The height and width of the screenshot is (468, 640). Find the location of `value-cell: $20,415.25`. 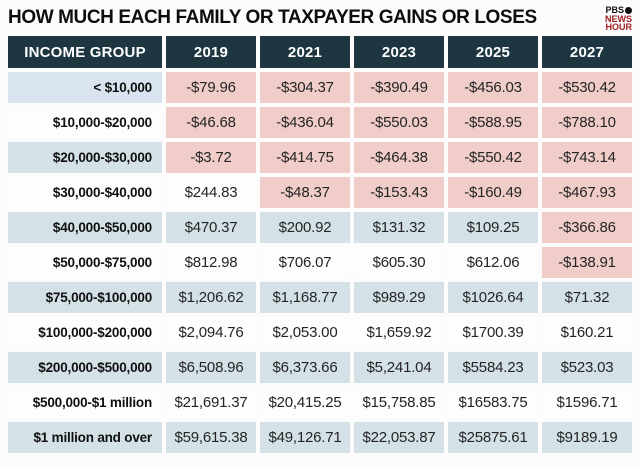

value-cell: $20,415.25 is located at coordinates (305, 402).